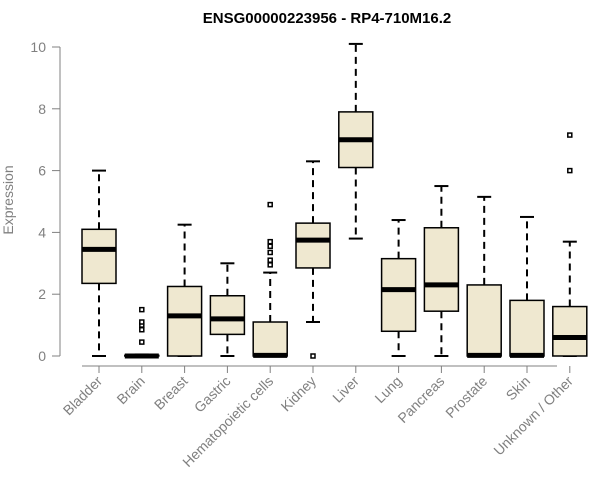 The width and height of the screenshot is (600, 500). What do you see at coordinates (420, 399) in the screenshot?
I see `x-tick-label: Pancreas` at bounding box center [420, 399].